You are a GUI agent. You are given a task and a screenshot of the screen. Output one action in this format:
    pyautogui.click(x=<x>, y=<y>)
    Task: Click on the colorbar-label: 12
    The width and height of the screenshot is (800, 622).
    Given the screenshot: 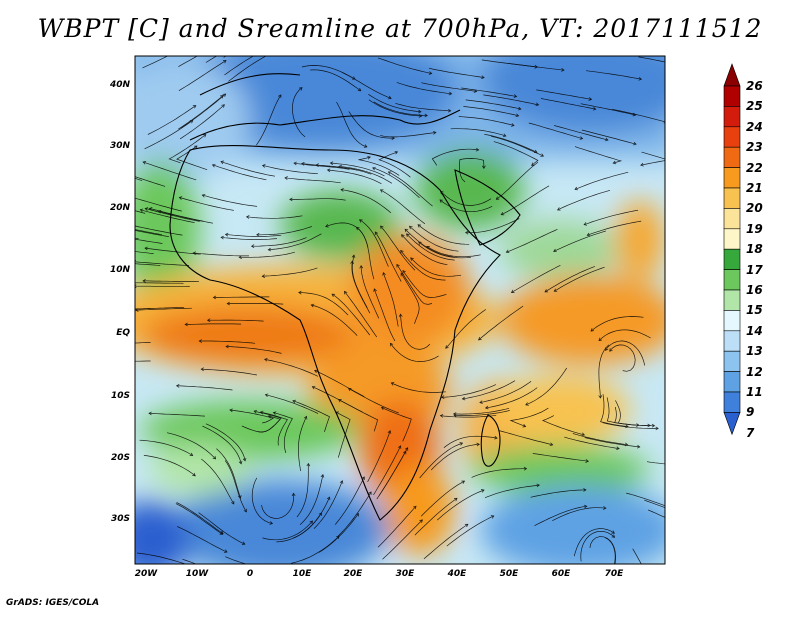 What is the action you would take?
    pyautogui.click(x=754, y=372)
    